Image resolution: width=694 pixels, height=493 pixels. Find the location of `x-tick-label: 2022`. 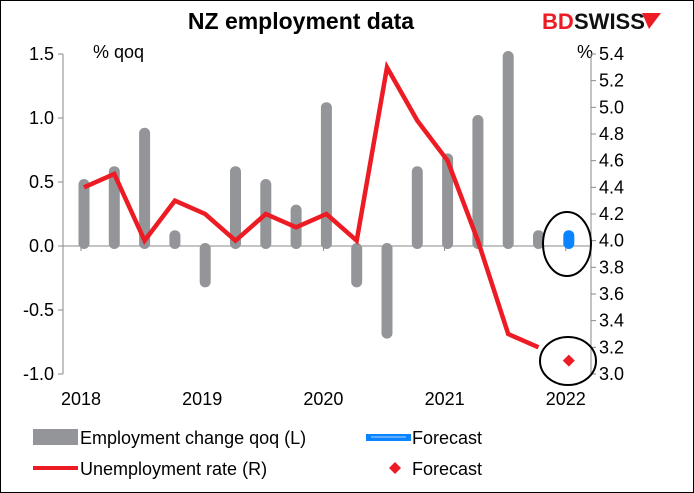

x-tick-label: 2022 is located at coordinates (566, 399).